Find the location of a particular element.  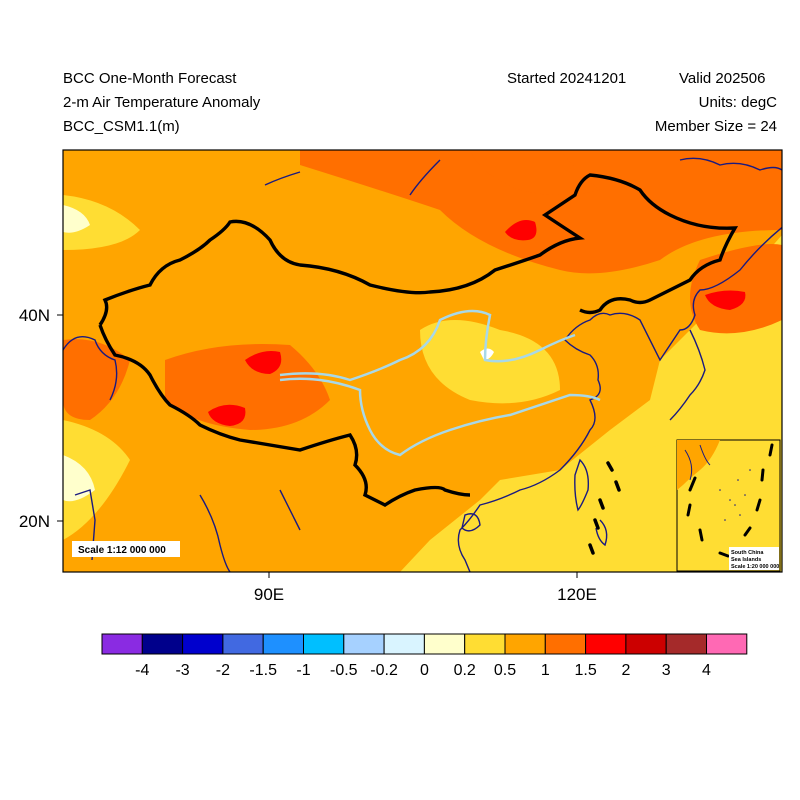

map-title: BCC One-Month Forecast is located at coordinates (150, 78).